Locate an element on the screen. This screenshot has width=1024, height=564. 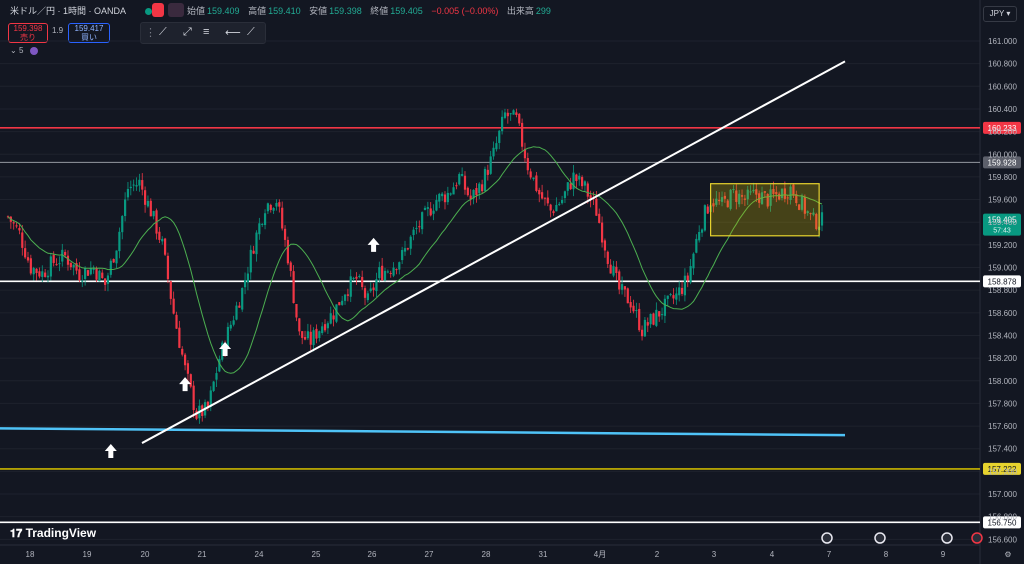
time-axis: 18 19 20 21 24 25 26 27 28 31 4月 2 3 4 7 8 9 ⚙ is located at coordinates (519, 545).